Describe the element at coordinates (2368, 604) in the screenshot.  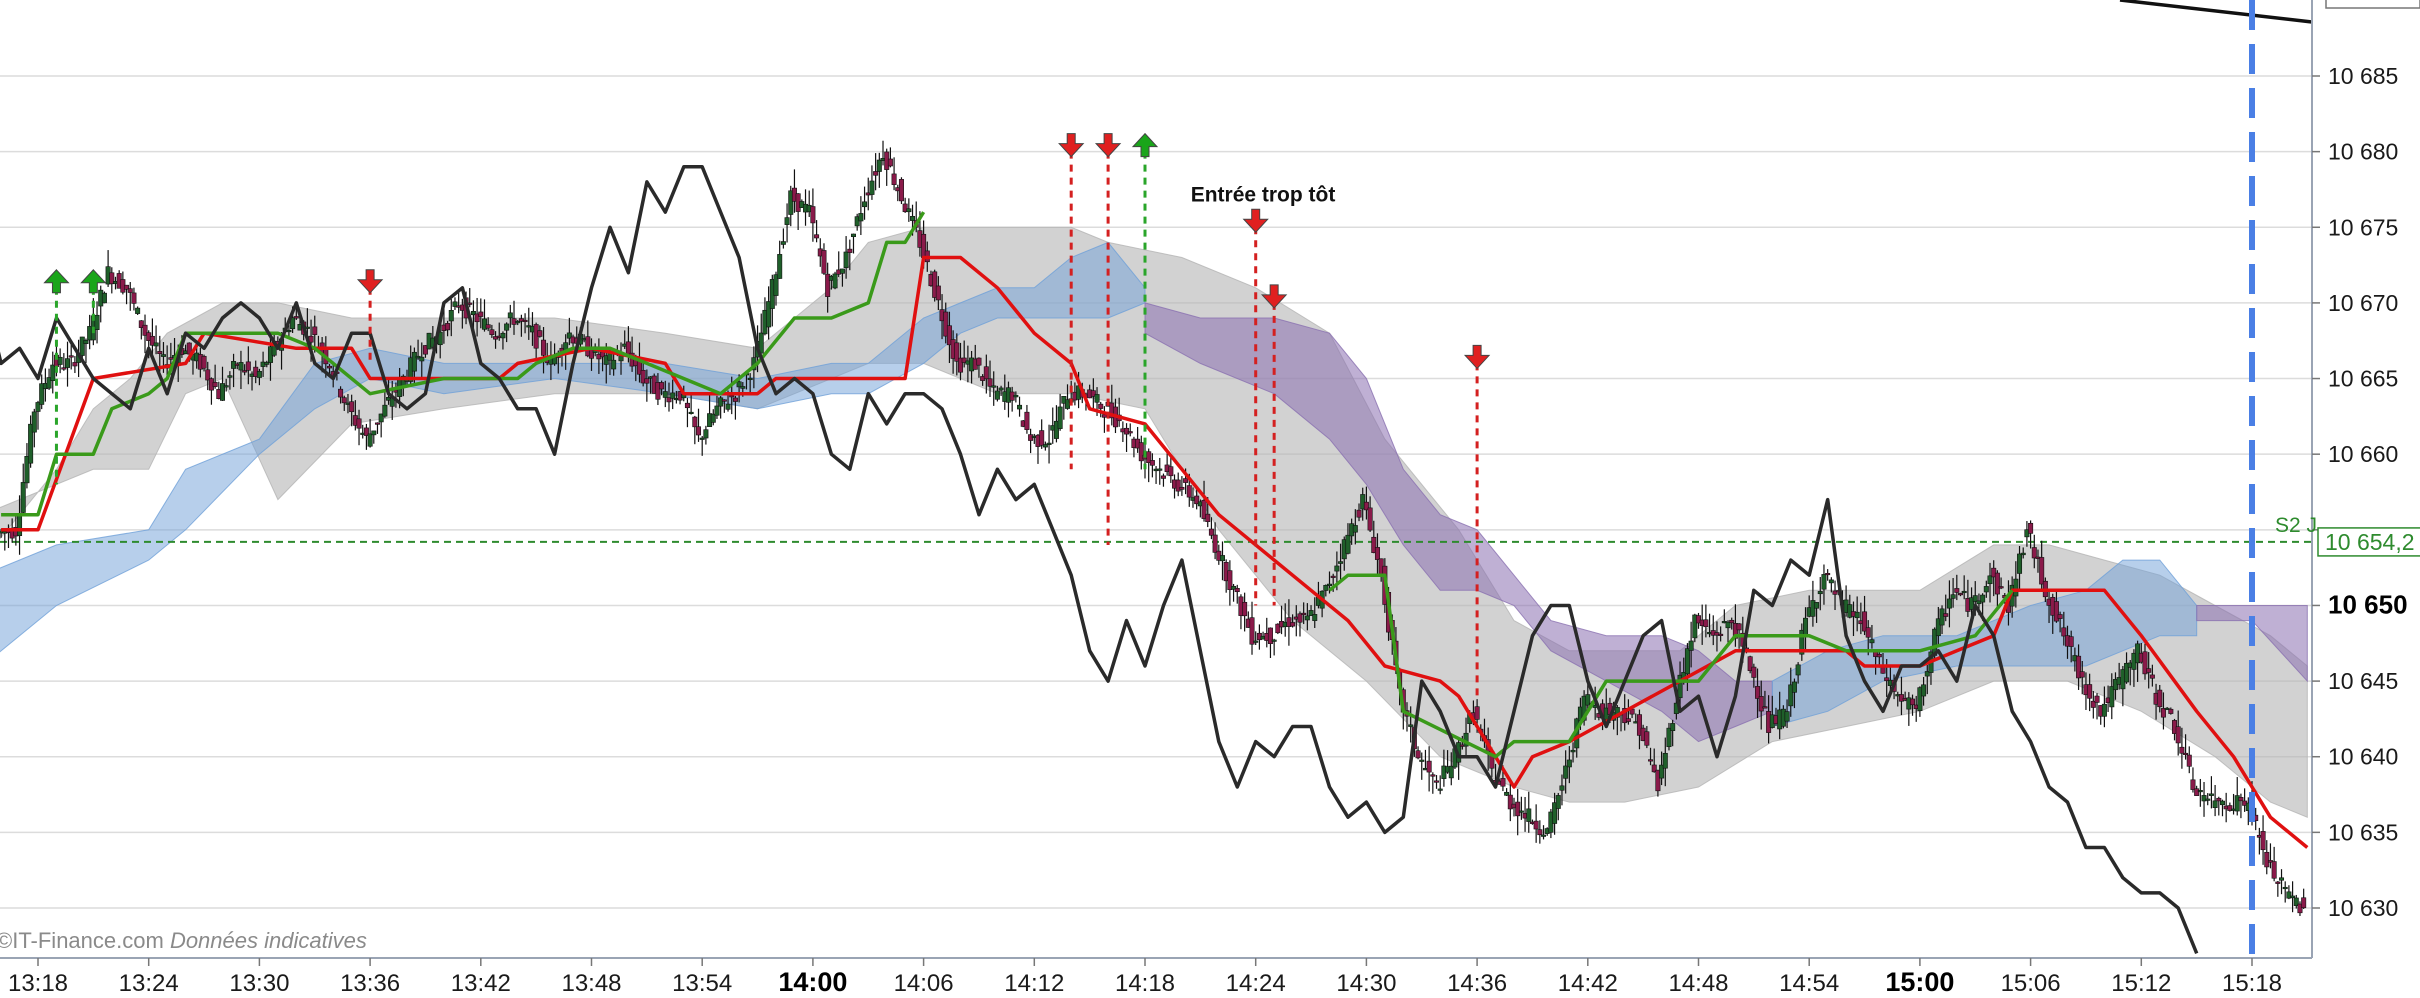
I see `y-tick-label: 10 650` at that location.